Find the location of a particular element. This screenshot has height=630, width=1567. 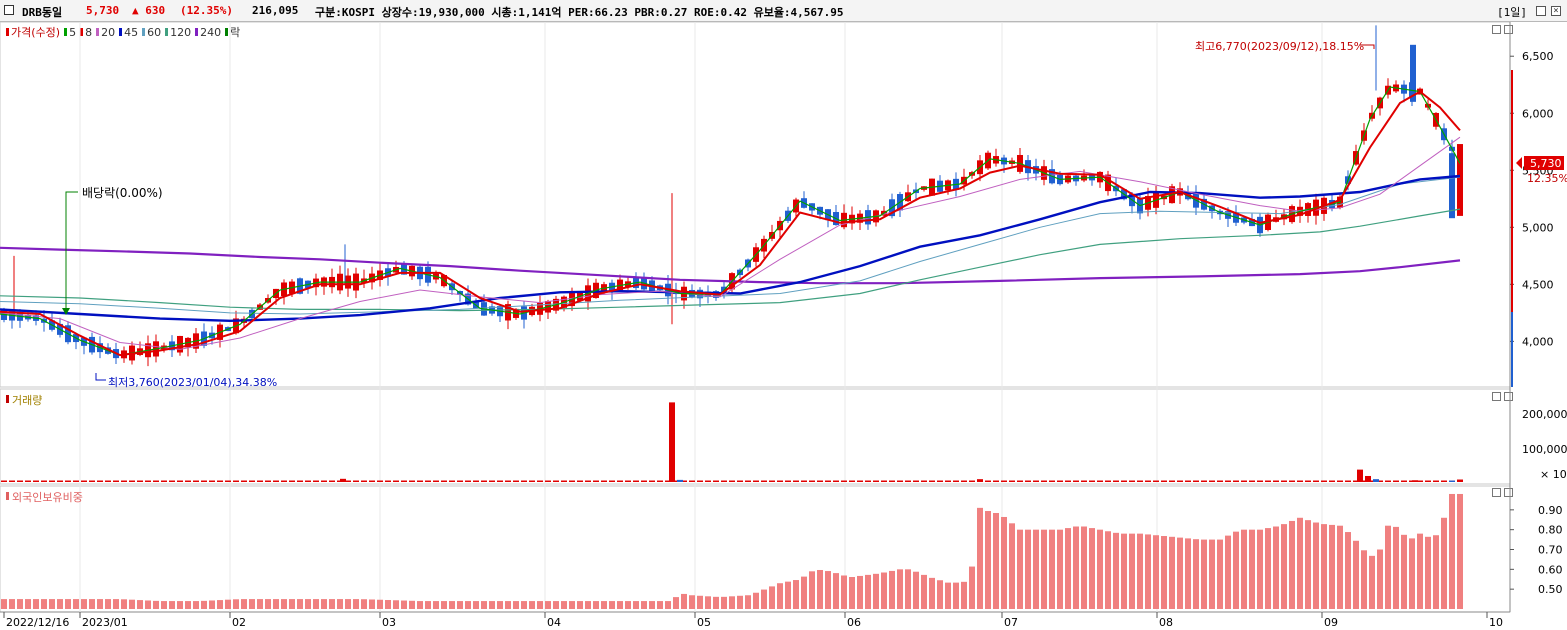

low-arrow-icon is located at coordinates (100, 377).